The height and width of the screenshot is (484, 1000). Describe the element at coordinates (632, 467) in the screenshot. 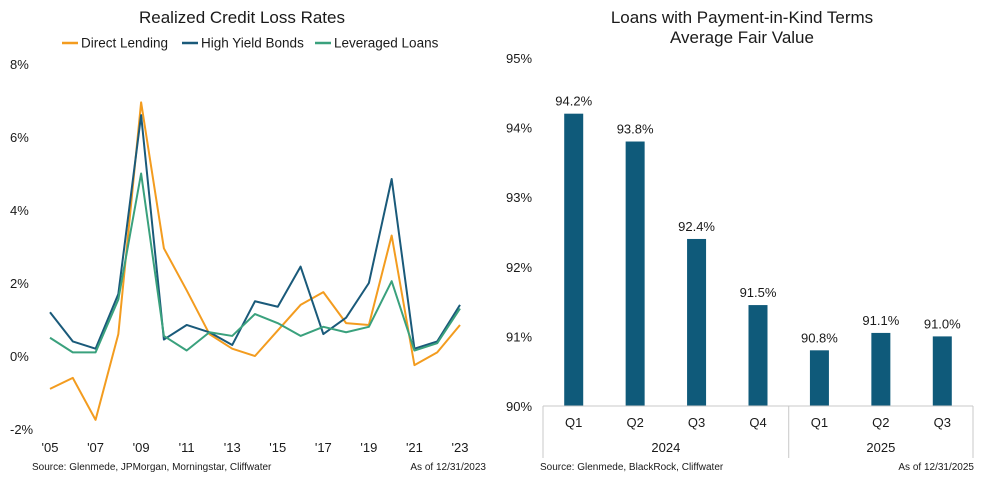

I see `bar-chart-source: Source: Glenmede, BlackRock, Cliffwater` at that location.